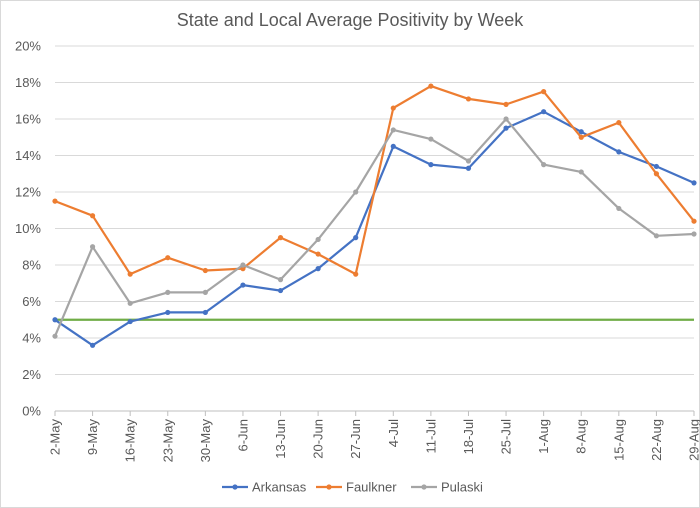 This screenshot has height=508, width=700. Describe the element at coordinates (393, 433) in the screenshot. I see `x-tick-label: 4-Jul` at that location.